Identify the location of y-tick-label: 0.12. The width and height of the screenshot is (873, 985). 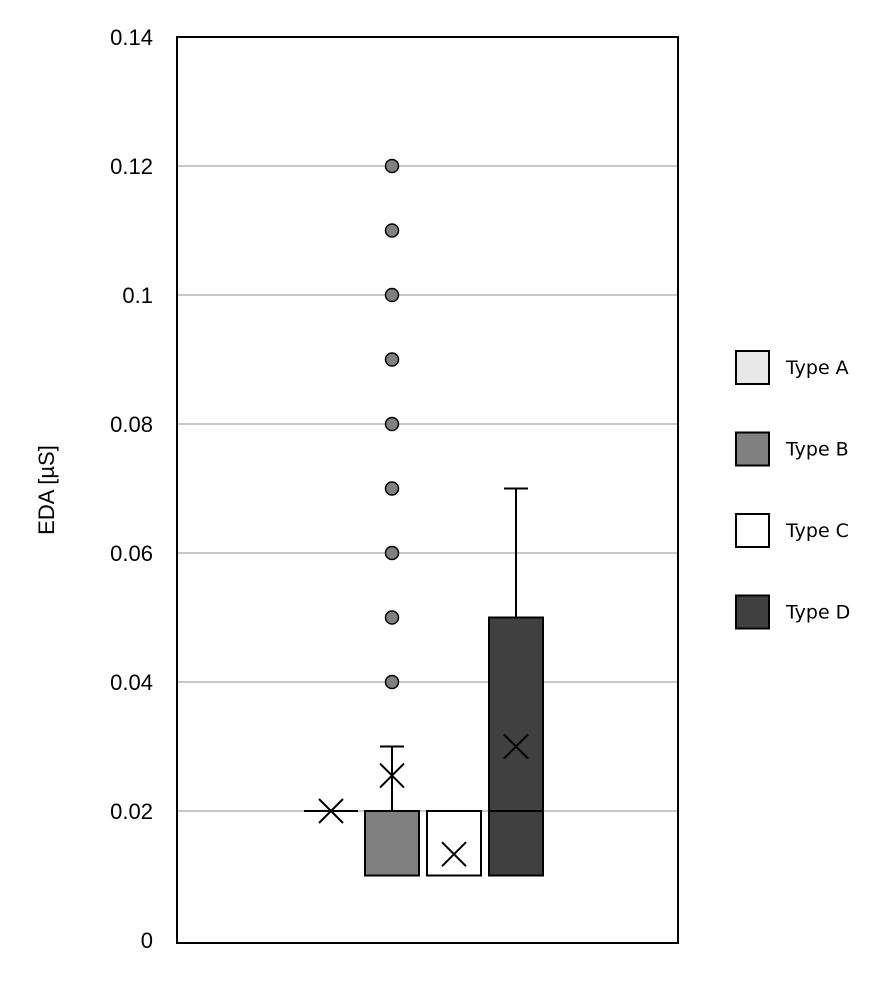
(131, 166).